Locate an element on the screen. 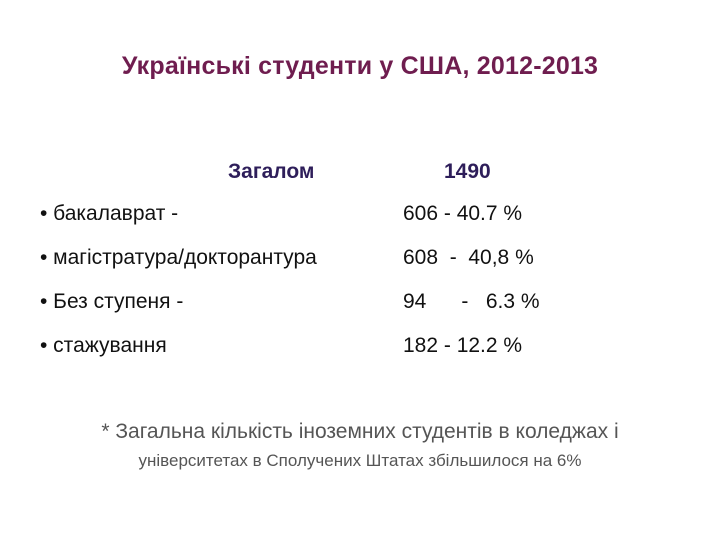  stat-value: 606 - 40.7 % is located at coordinates (463, 213).